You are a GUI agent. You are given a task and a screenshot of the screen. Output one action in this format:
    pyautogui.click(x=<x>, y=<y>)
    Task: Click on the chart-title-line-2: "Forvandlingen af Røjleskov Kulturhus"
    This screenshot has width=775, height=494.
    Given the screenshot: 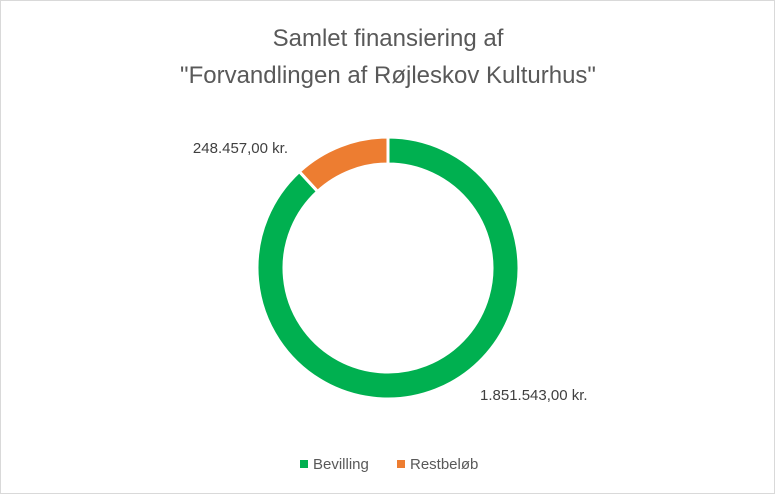 What is the action you would take?
    pyautogui.click(x=388, y=75)
    